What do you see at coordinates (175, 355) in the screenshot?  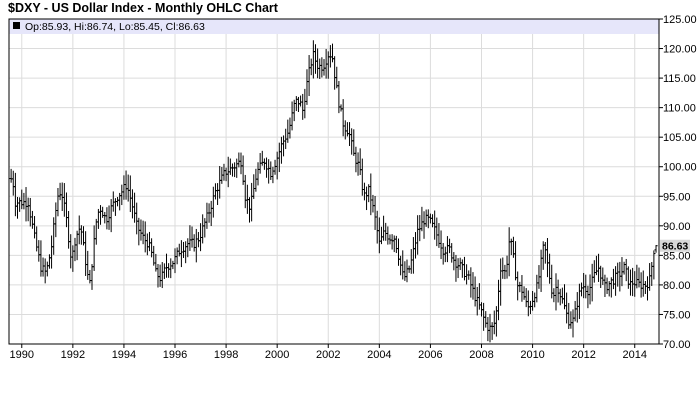 I see `x-tick-label: 1996` at bounding box center [175, 355].